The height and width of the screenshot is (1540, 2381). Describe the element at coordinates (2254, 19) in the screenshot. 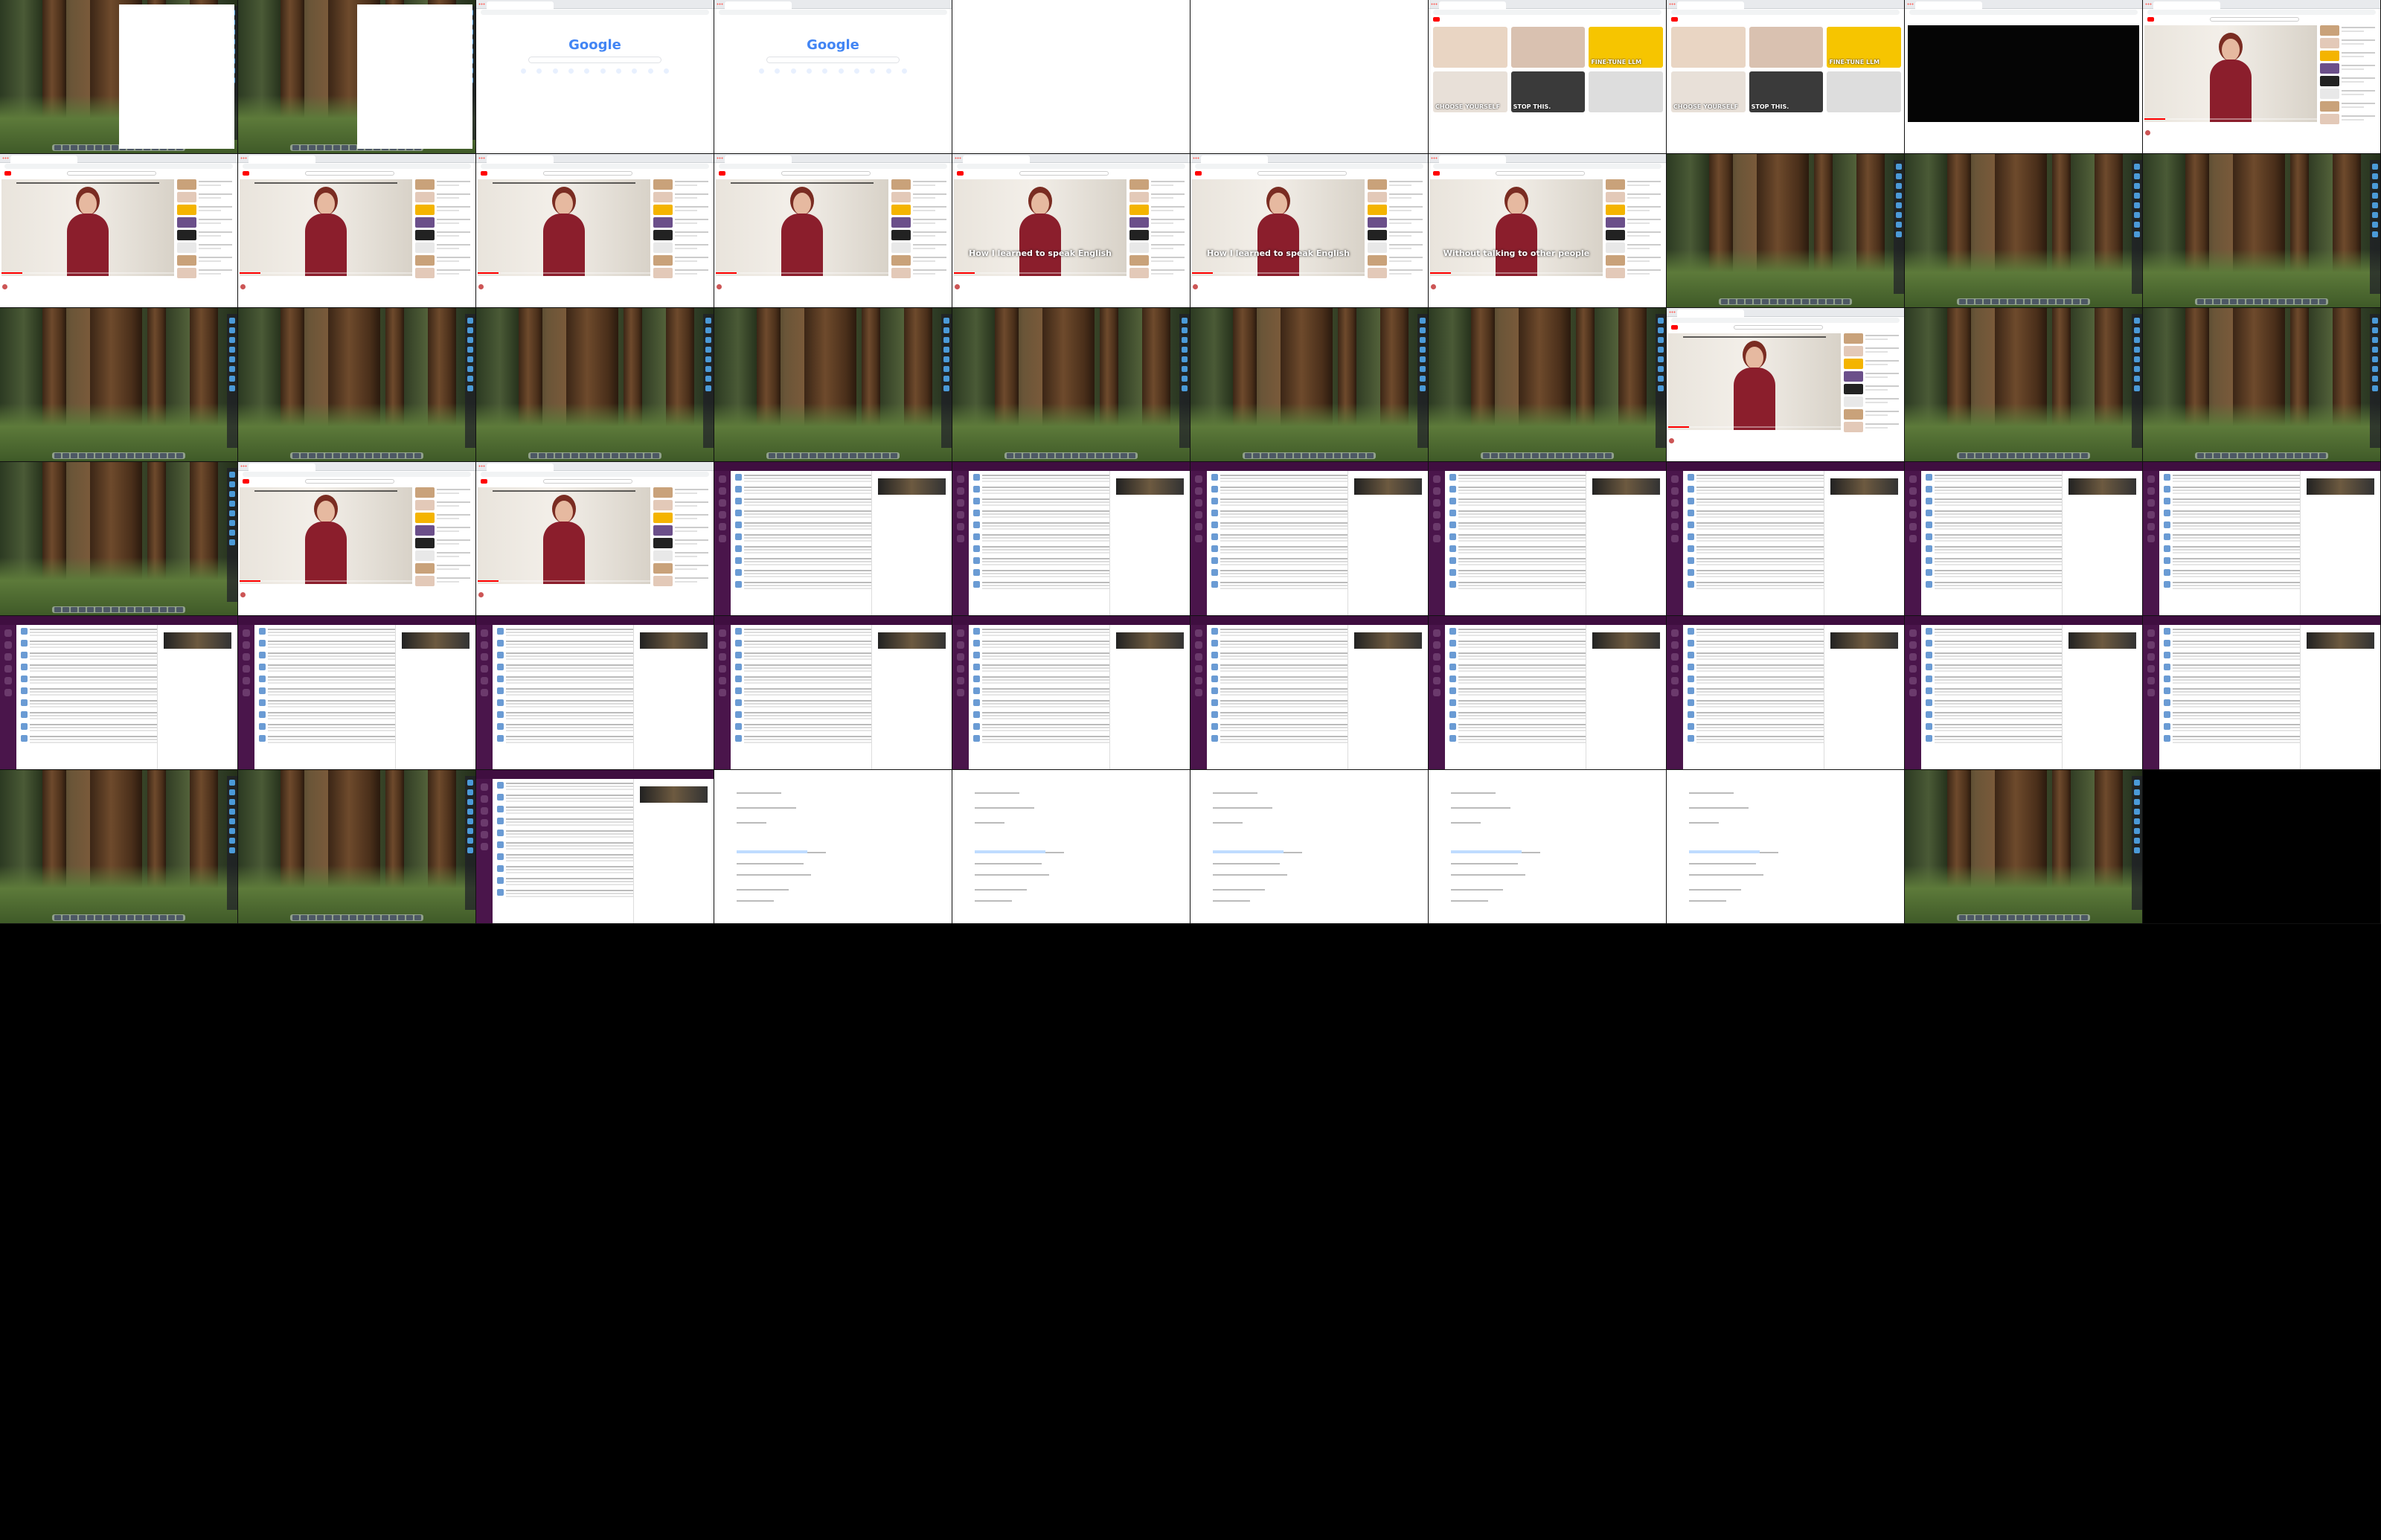

I see `youtube-search-input` at that location.